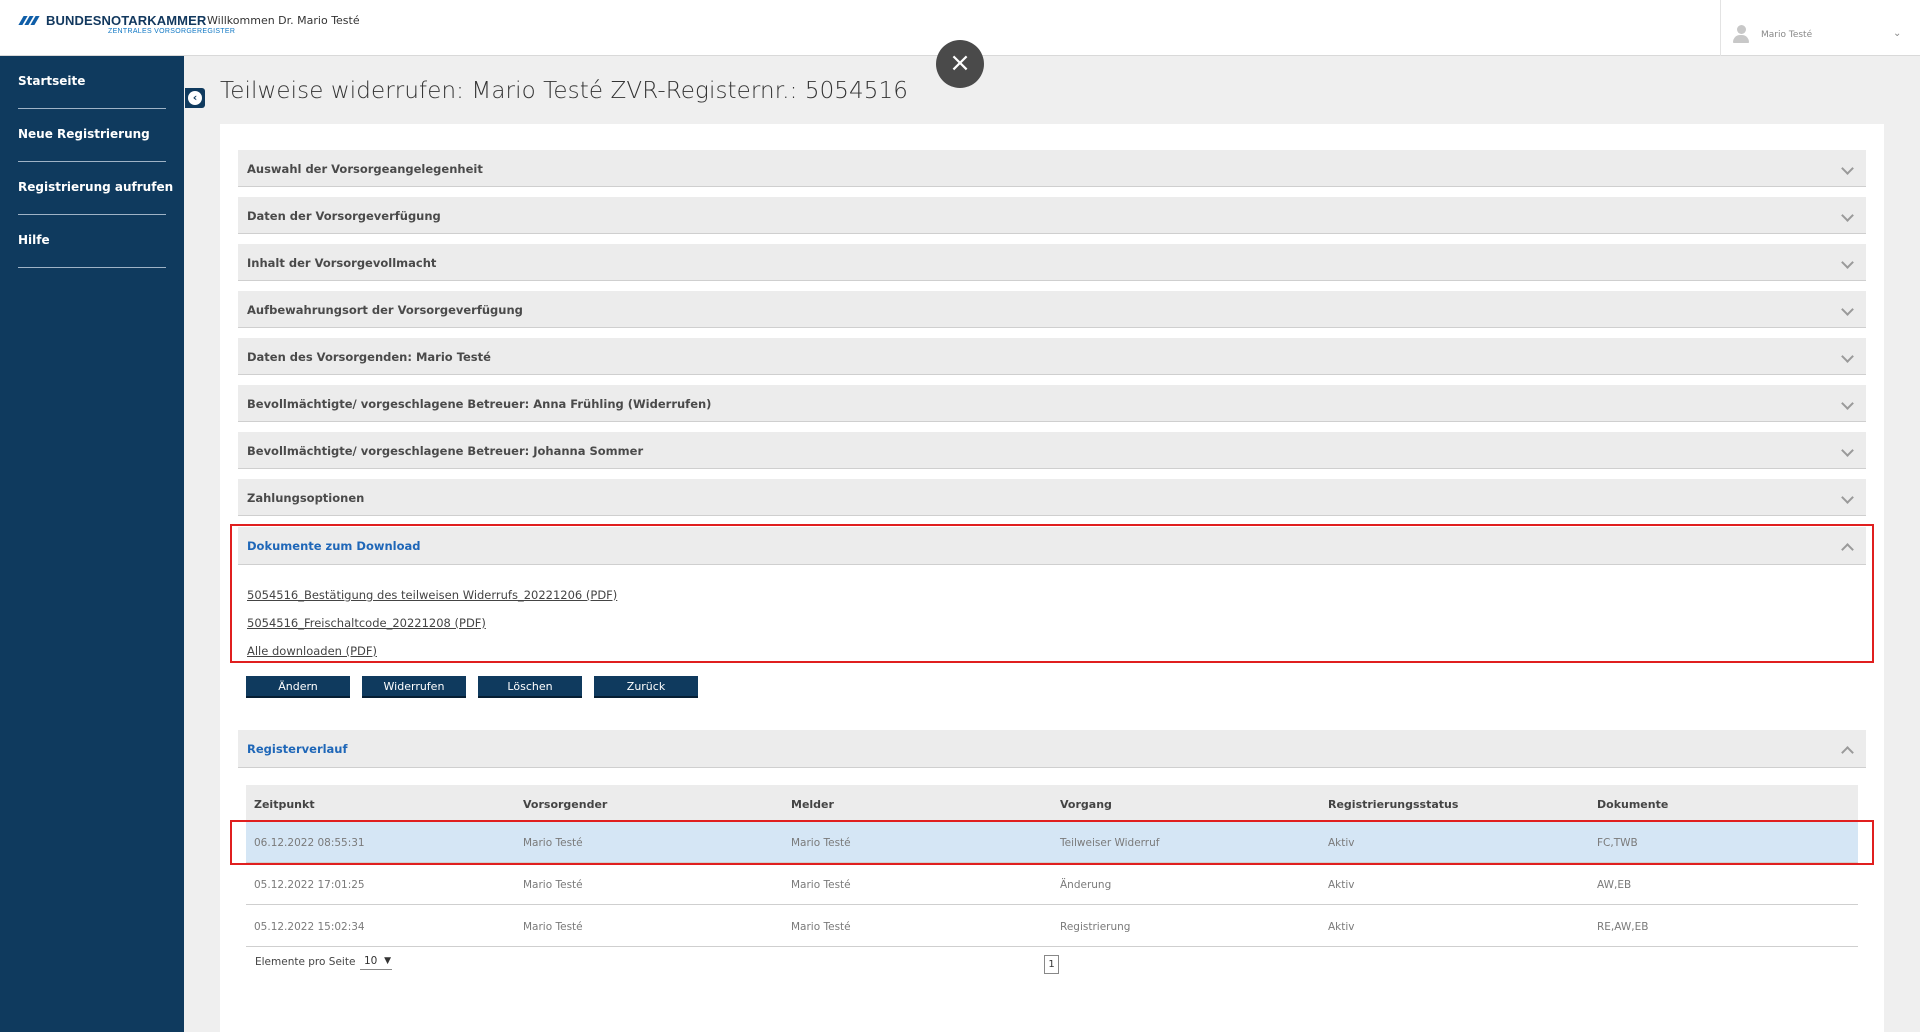 Image resolution: width=1920 pixels, height=1032 pixels. Describe the element at coordinates (92, 82) in the screenshot. I see `sidebar-item-startseite: Startseite` at that location.